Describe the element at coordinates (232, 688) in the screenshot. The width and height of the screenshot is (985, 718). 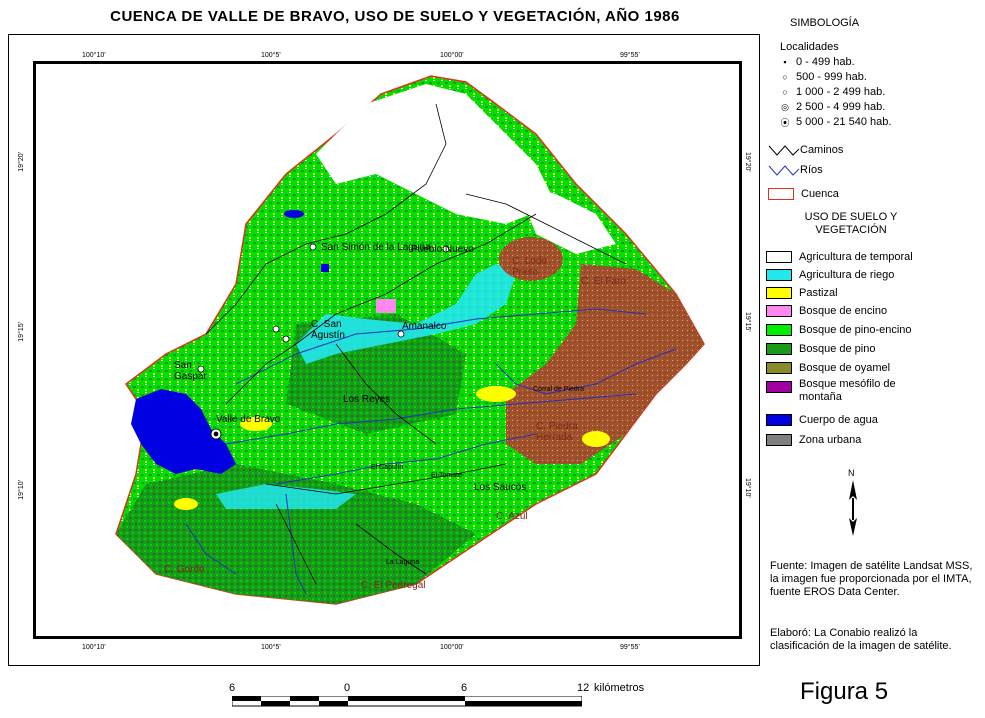
I see `scale-label-1: 6` at that location.